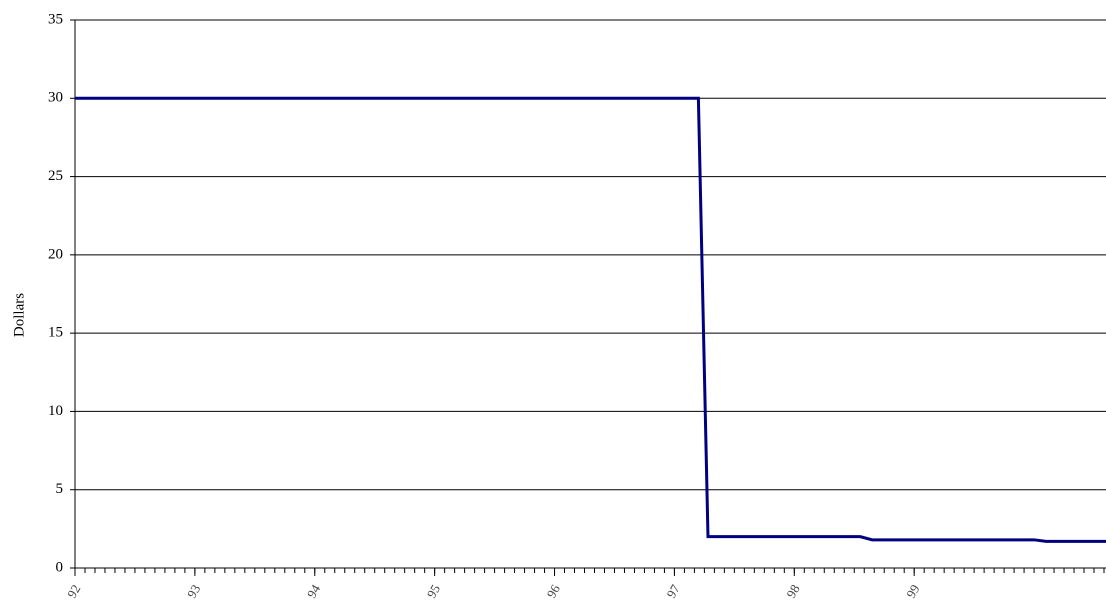 Image resolution: width=1106 pixels, height=615 pixels. What do you see at coordinates (55, 176) in the screenshot?
I see `y-tick-label: 25` at bounding box center [55, 176].